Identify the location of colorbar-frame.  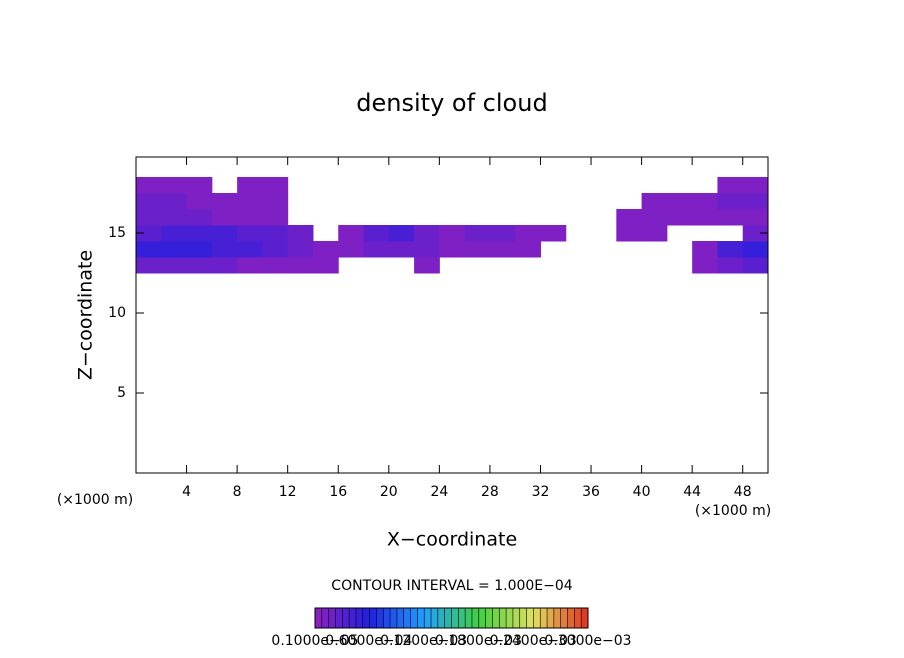
(451, 618).